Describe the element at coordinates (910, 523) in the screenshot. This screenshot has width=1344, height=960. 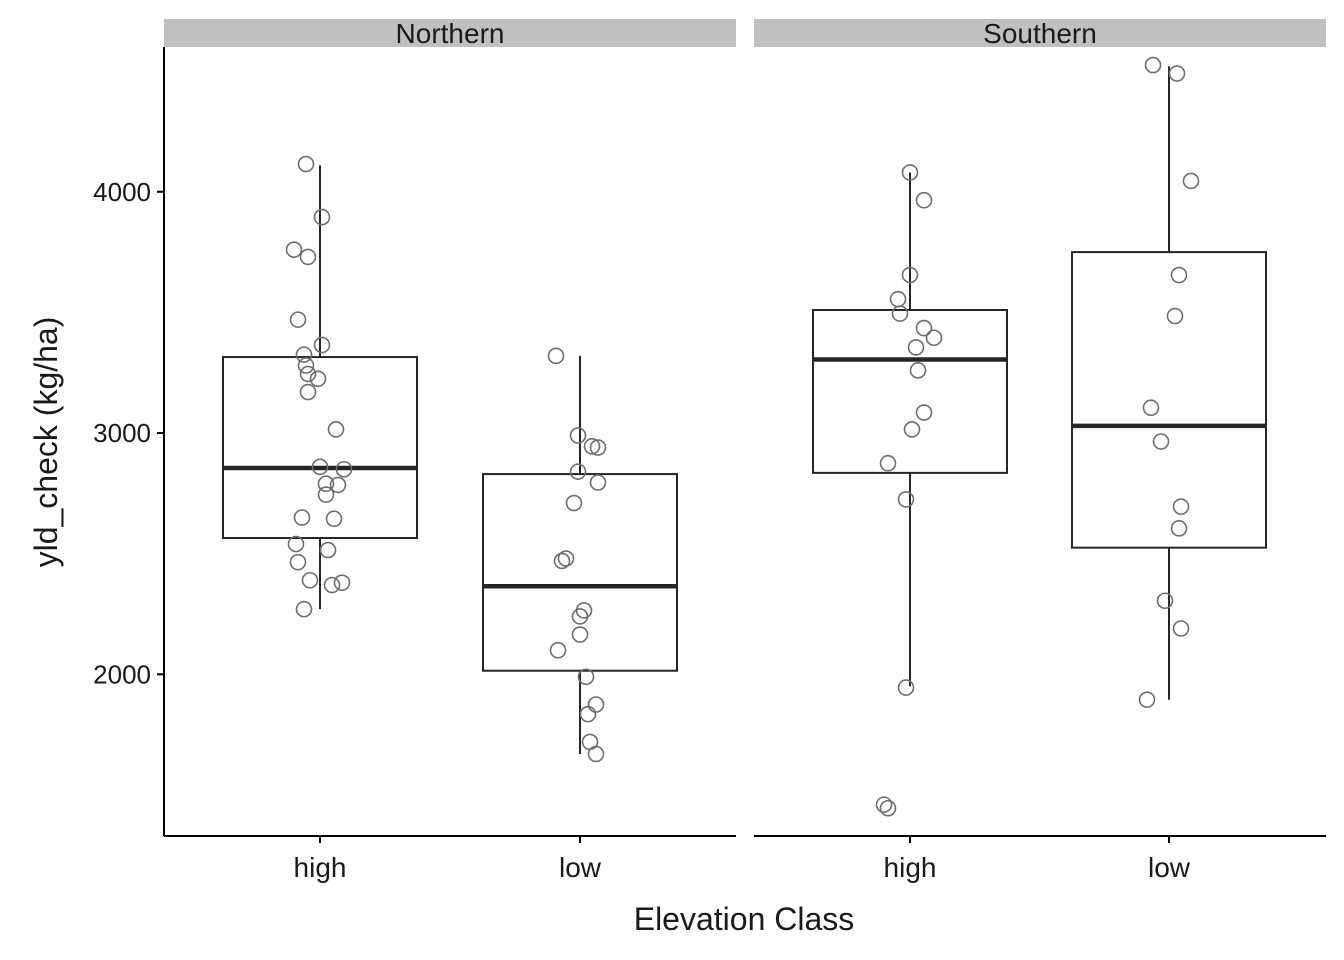
I see `box-southern-high: high` at that location.